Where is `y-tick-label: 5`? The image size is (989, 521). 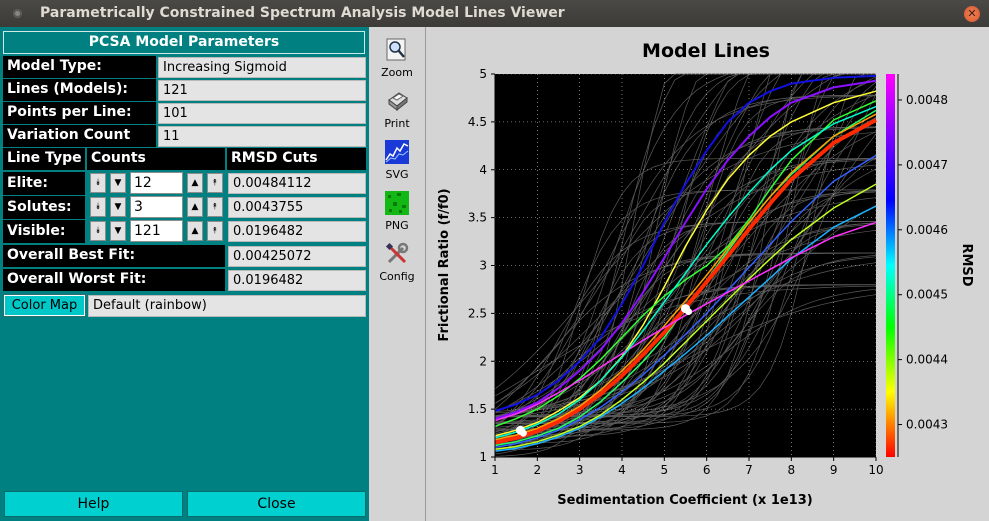
y-tick-label: 5 is located at coordinates (483, 74).